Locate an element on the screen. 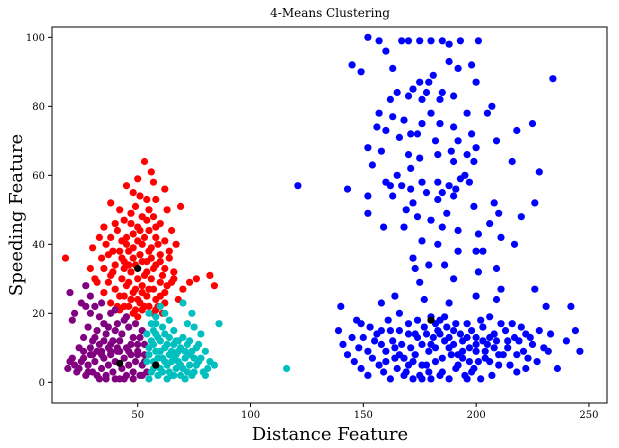 The height and width of the screenshot is (448, 619). y-tick-label: 100 is located at coordinates (35, 38).